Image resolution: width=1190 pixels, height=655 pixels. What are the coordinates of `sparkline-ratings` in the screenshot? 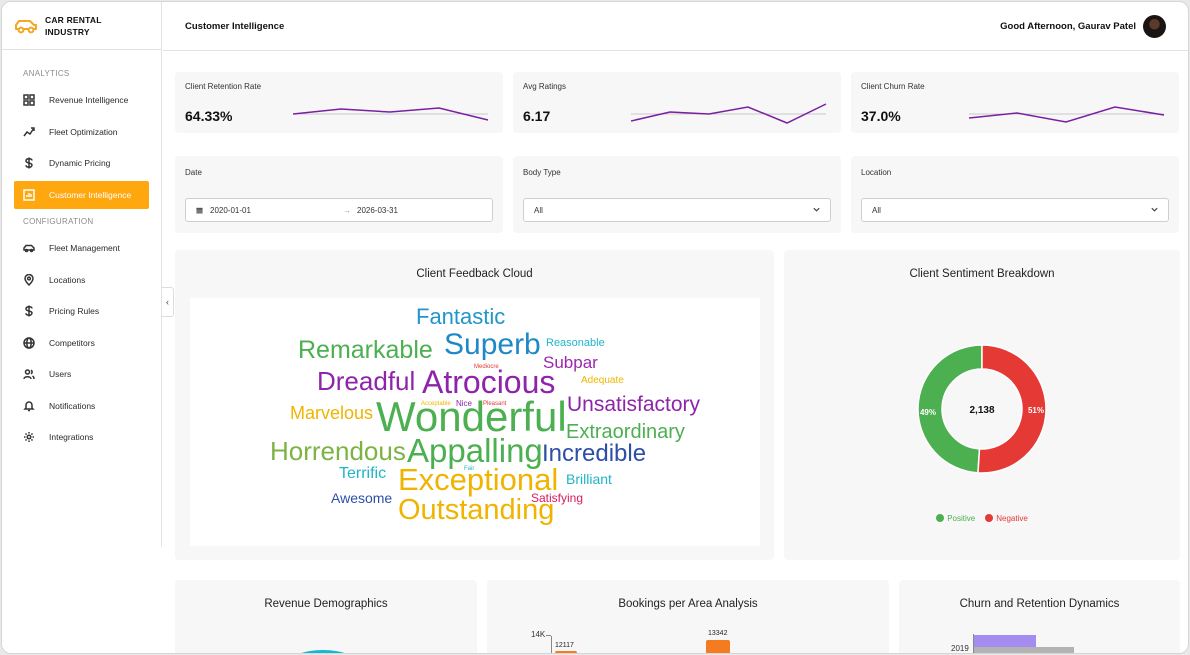 It's located at (729, 113).